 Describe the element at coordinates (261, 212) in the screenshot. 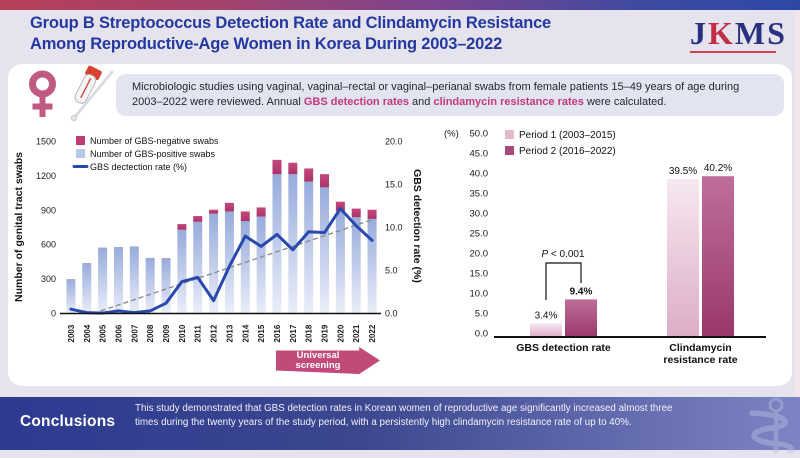

I see `bar-negative-2015` at that location.